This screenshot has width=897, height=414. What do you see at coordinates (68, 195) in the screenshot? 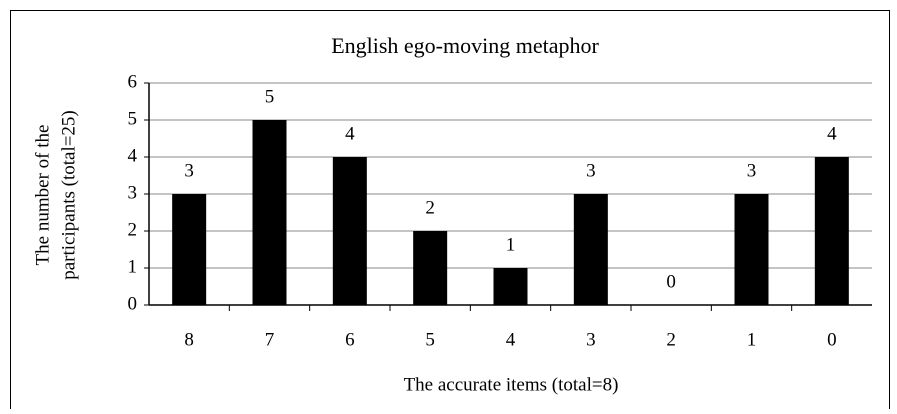
I see `y-axis-title: participants (total=25)` at bounding box center [68, 195].